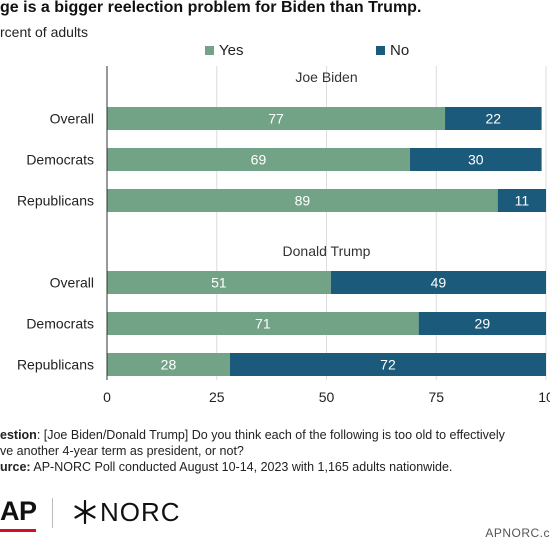  I want to click on data-label: 51, so click(219, 283).